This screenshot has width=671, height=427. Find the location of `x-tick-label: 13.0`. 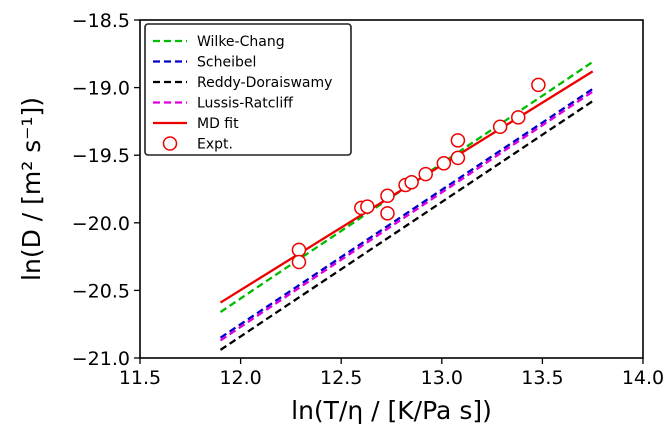

x-tick-label: 13.0 is located at coordinates (442, 378).